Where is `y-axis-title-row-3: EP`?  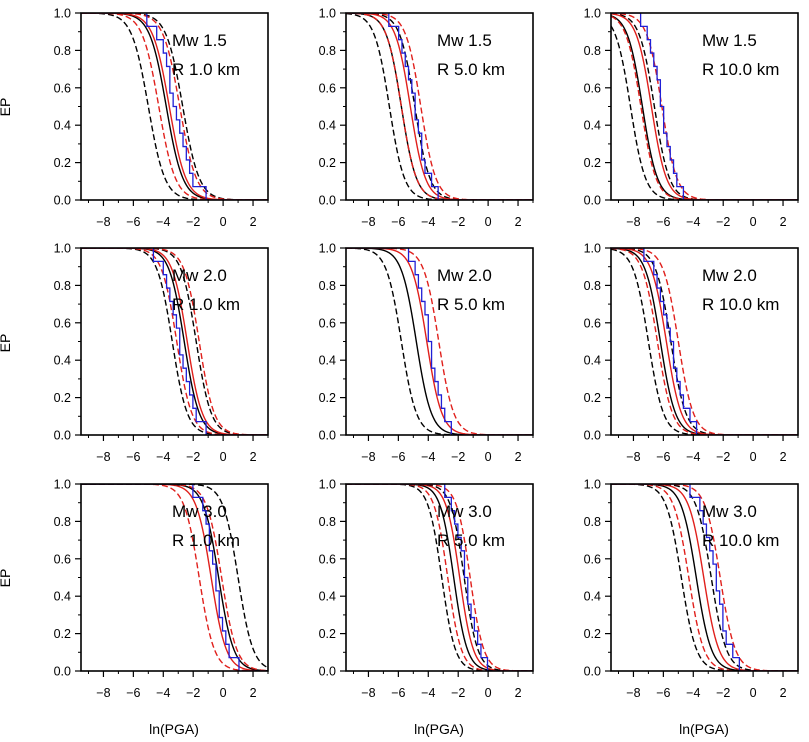
y-axis-title-row-3: EP is located at coordinates (6, 578).